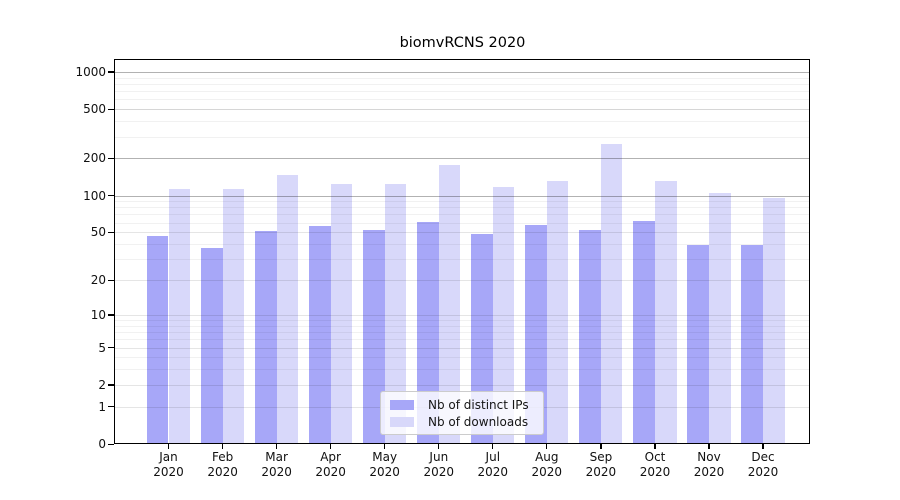 This screenshot has height=500, width=900. Describe the element at coordinates (493, 464) in the screenshot. I see `x-tick-label-jul: Jul 2020` at that location.